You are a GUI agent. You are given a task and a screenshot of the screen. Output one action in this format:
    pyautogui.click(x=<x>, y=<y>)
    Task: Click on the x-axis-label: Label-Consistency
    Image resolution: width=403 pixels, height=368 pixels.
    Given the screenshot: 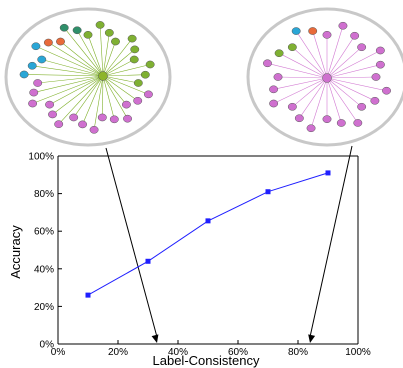 What is the action you would take?
    pyautogui.click(x=206, y=360)
    